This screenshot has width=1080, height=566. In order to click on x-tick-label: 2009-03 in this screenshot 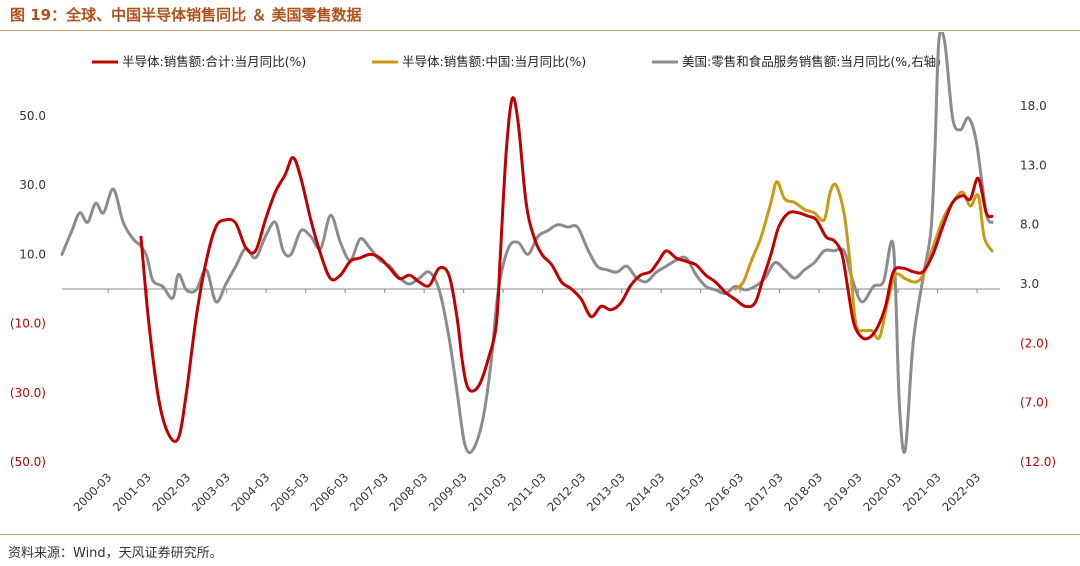, I will do `click(448, 492)`.